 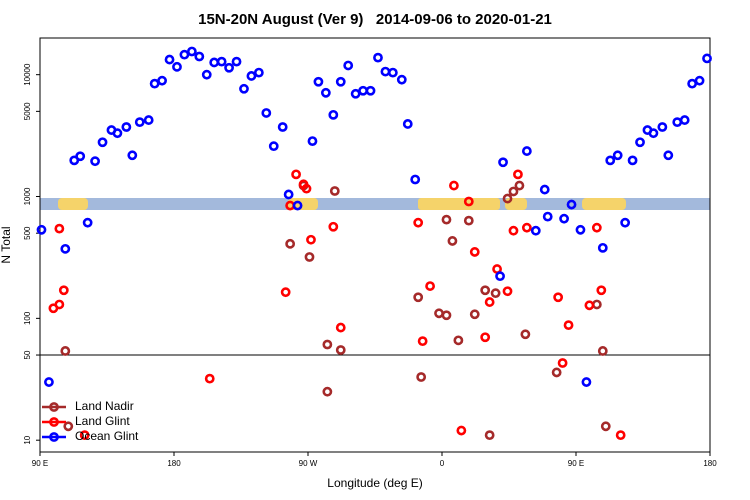 What do you see at coordinates (102, 421) in the screenshot?
I see `legend-label: Land Glint` at bounding box center [102, 421].